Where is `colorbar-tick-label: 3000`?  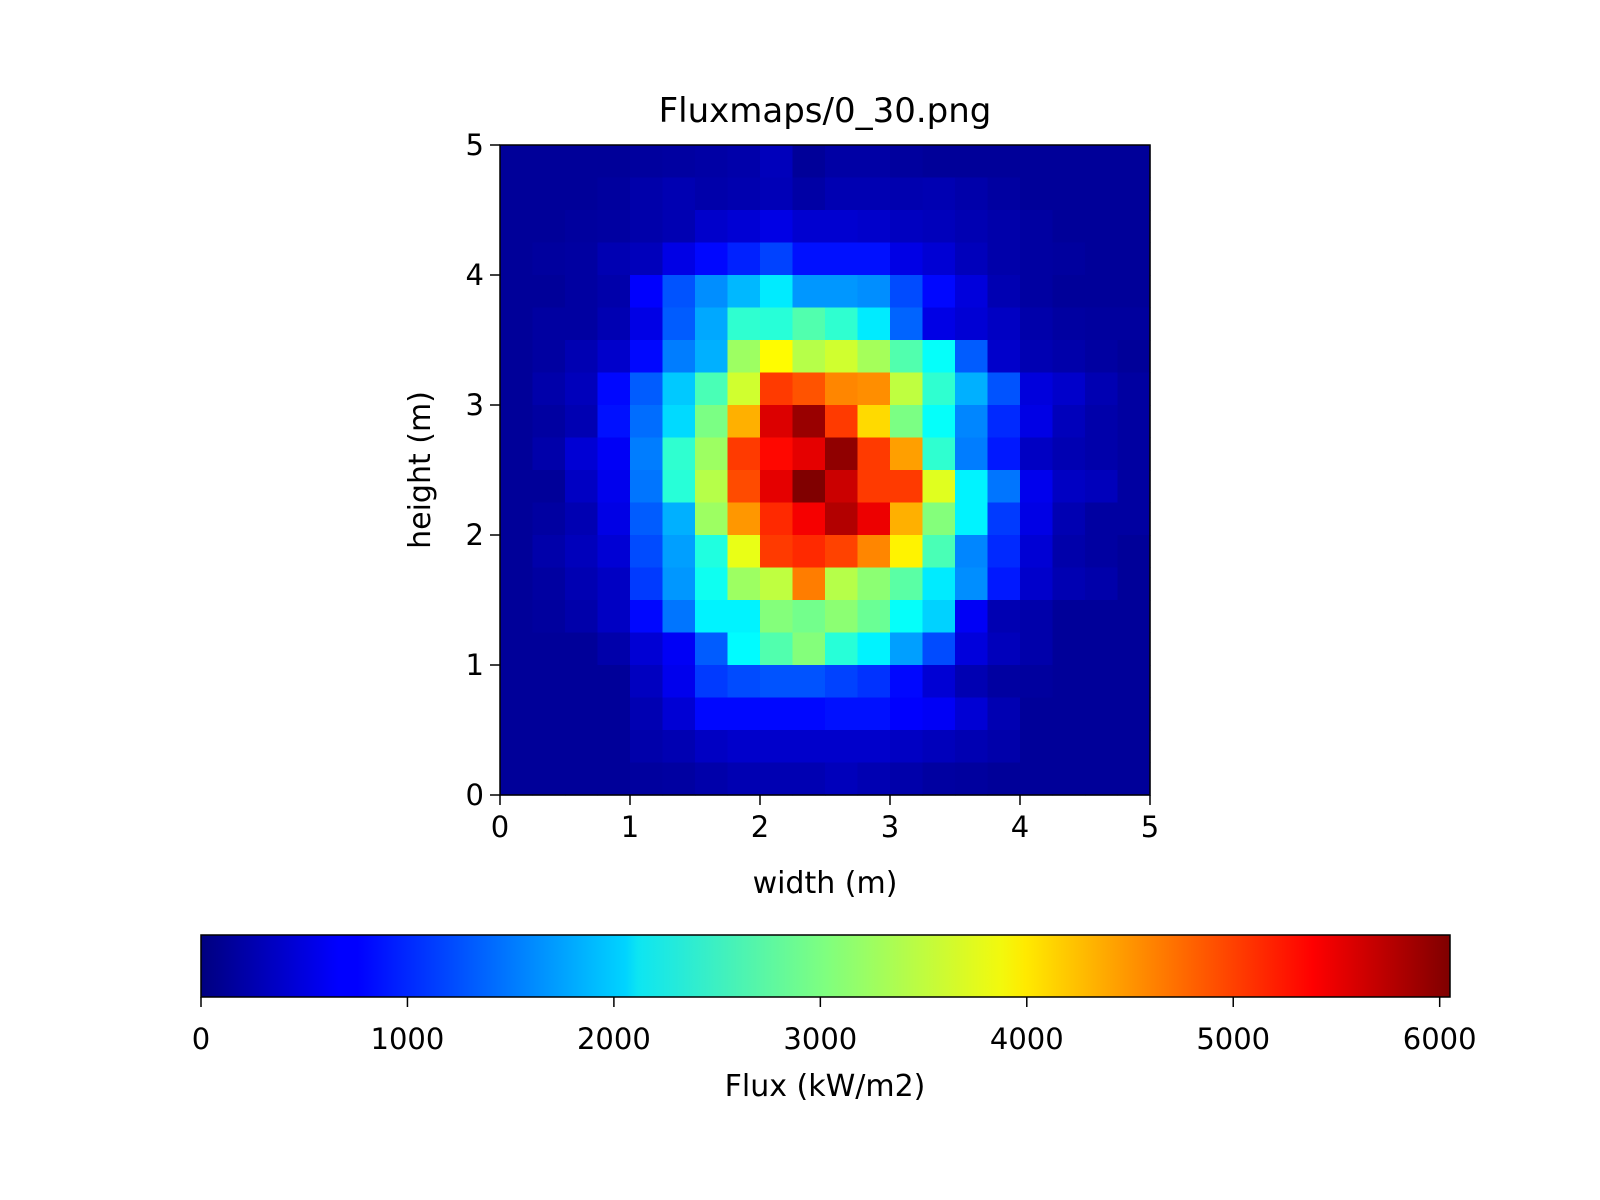 colorbar-tick-label: 3000 is located at coordinates (820, 1039).